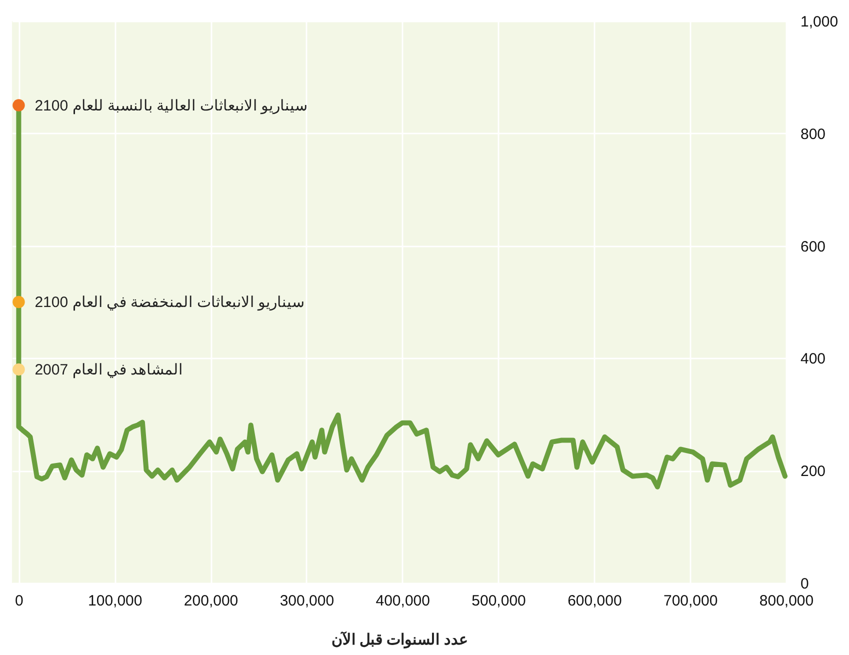 The width and height of the screenshot is (849, 655). I want to click on x-tick-label: 500,000, so click(499, 601).